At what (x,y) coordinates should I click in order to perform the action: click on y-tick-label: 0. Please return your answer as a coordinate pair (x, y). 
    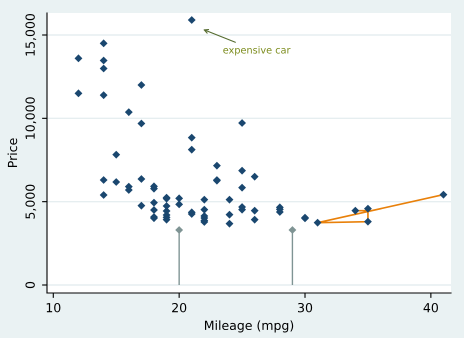
    Looking at the image, I should click on (30, 285).